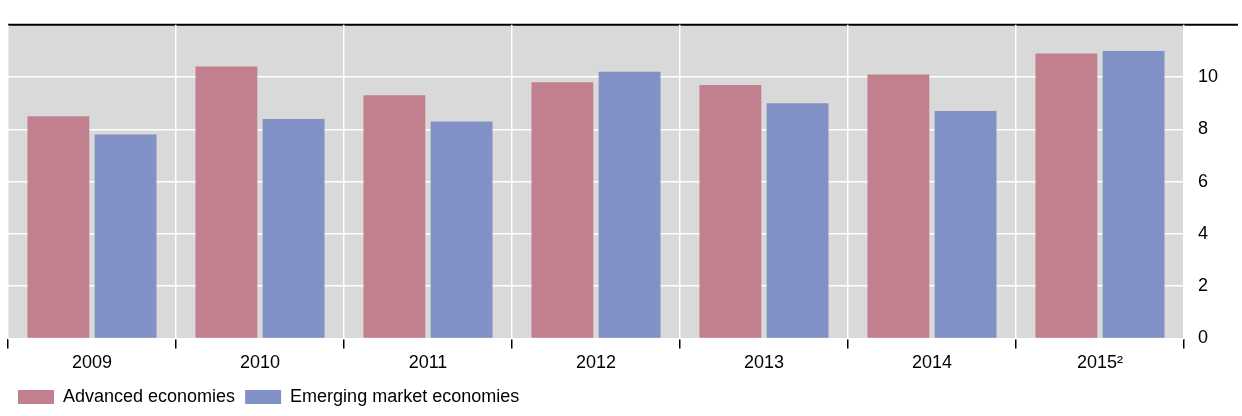 This screenshot has width=1242, height=416. I want to click on y-tick-label: 6, so click(1202, 180).